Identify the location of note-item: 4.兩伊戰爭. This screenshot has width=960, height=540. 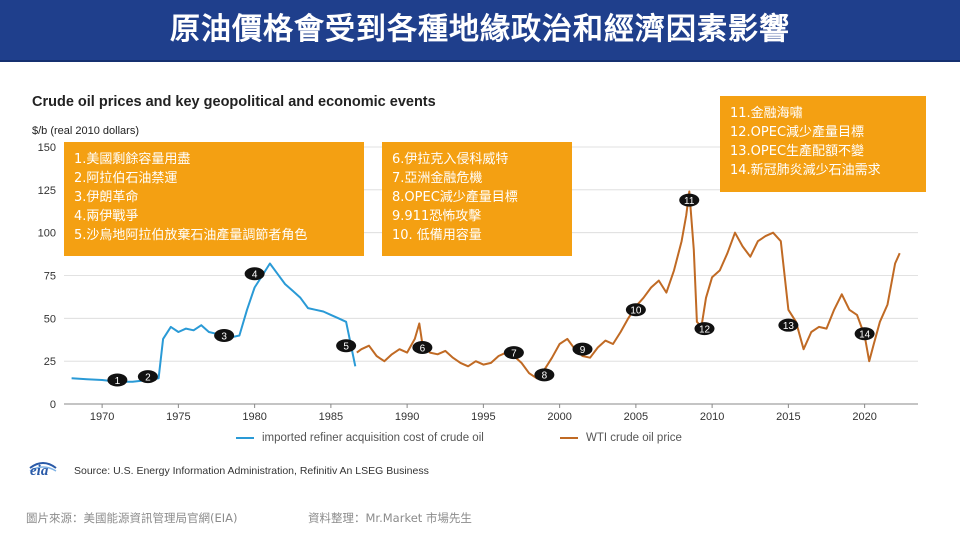
(106, 216).